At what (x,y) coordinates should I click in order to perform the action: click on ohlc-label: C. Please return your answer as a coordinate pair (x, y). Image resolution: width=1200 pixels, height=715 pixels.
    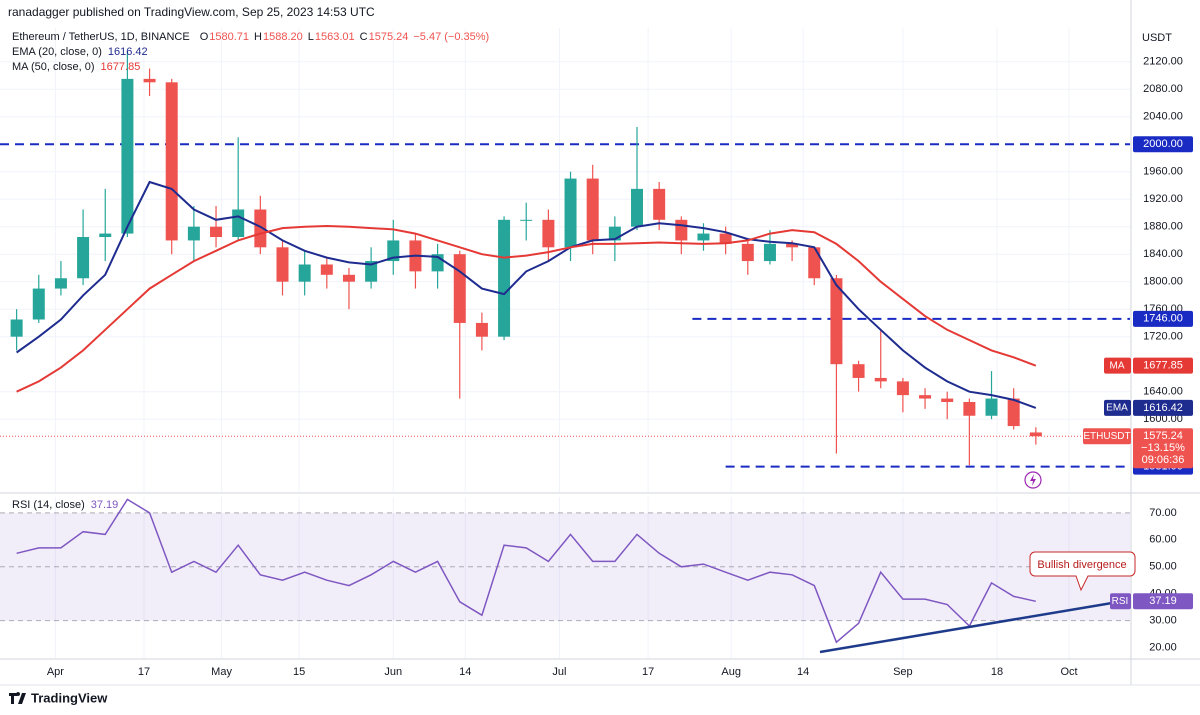
    Looking at the image, I should click on (364, 37).